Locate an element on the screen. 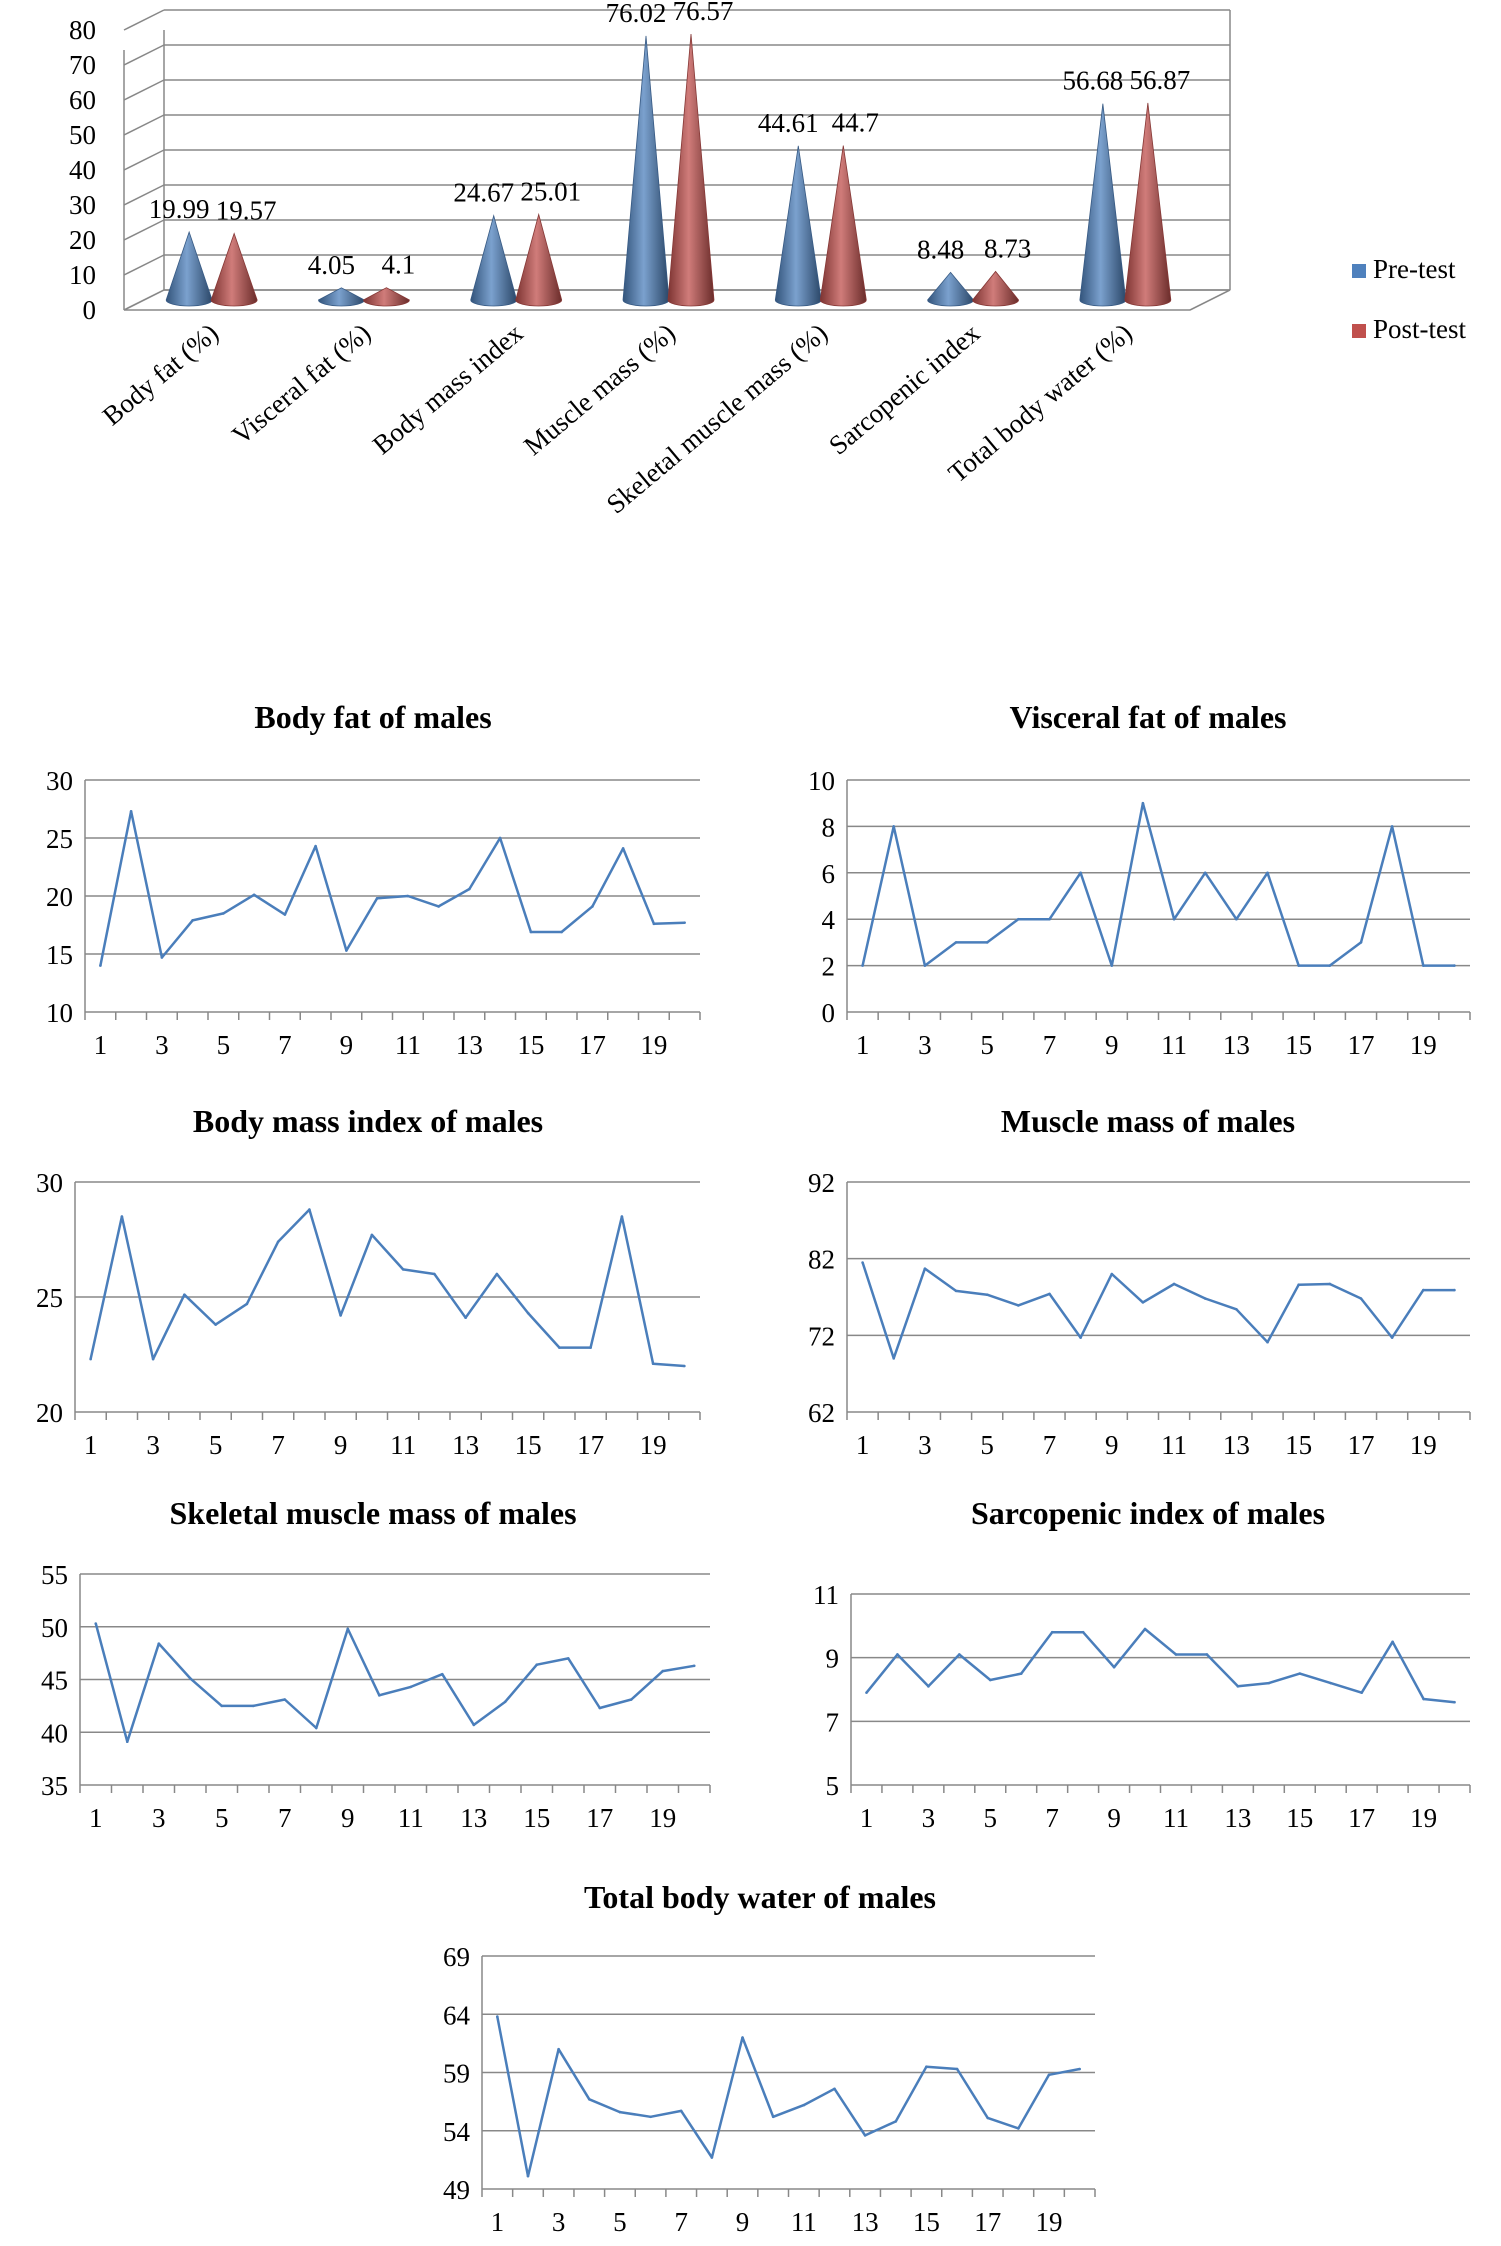  data-label: 56.68 is located at coordinates (1092, 81).